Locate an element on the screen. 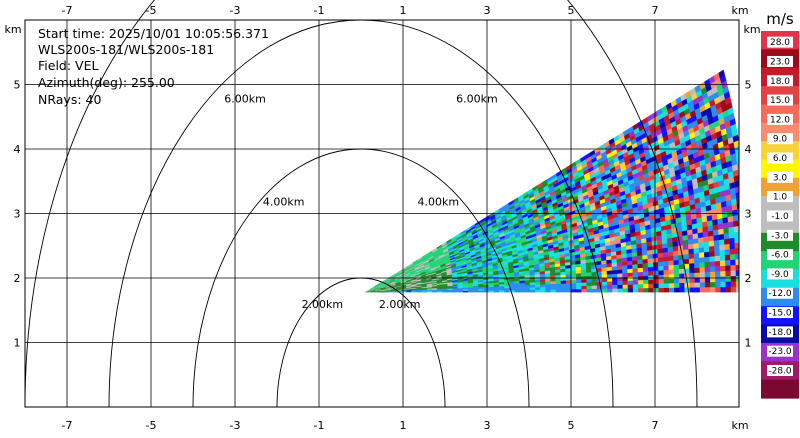  x-tick-label-bottom: -1 is located at coordinates (319, 425).